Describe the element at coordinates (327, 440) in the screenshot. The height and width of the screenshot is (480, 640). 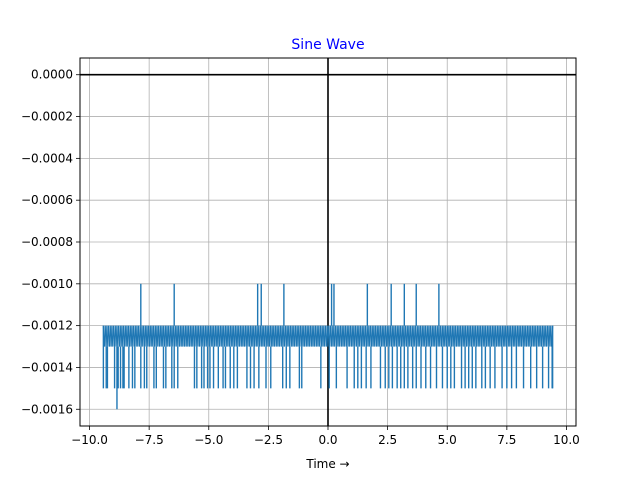
I see `x-tick-label: 0.0` at that location.